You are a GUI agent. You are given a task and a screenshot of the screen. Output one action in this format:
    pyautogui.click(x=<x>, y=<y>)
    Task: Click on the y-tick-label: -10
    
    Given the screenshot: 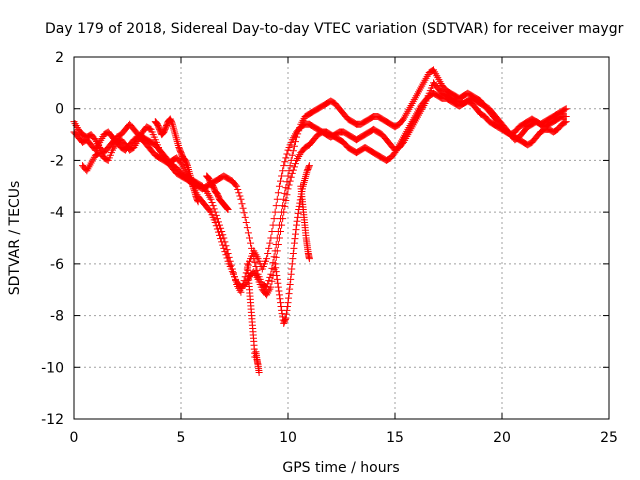 What is the action you would take?
    pyautogui.click(x=52, y=368)
    